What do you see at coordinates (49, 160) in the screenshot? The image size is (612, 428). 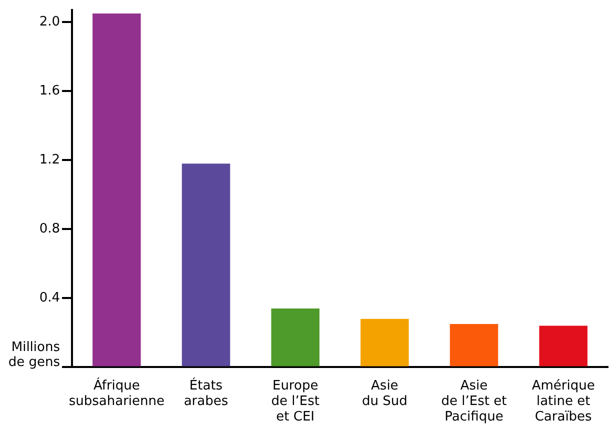 I see `y-tick-label: 1.2` at bounding box center [49, 160].